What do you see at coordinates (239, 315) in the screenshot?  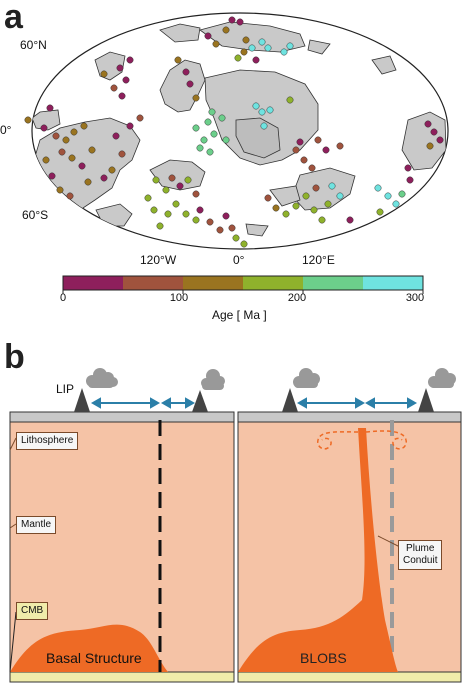 I see `colorbar-title: Age [ Ma ]` at bounding box center [239, 315].